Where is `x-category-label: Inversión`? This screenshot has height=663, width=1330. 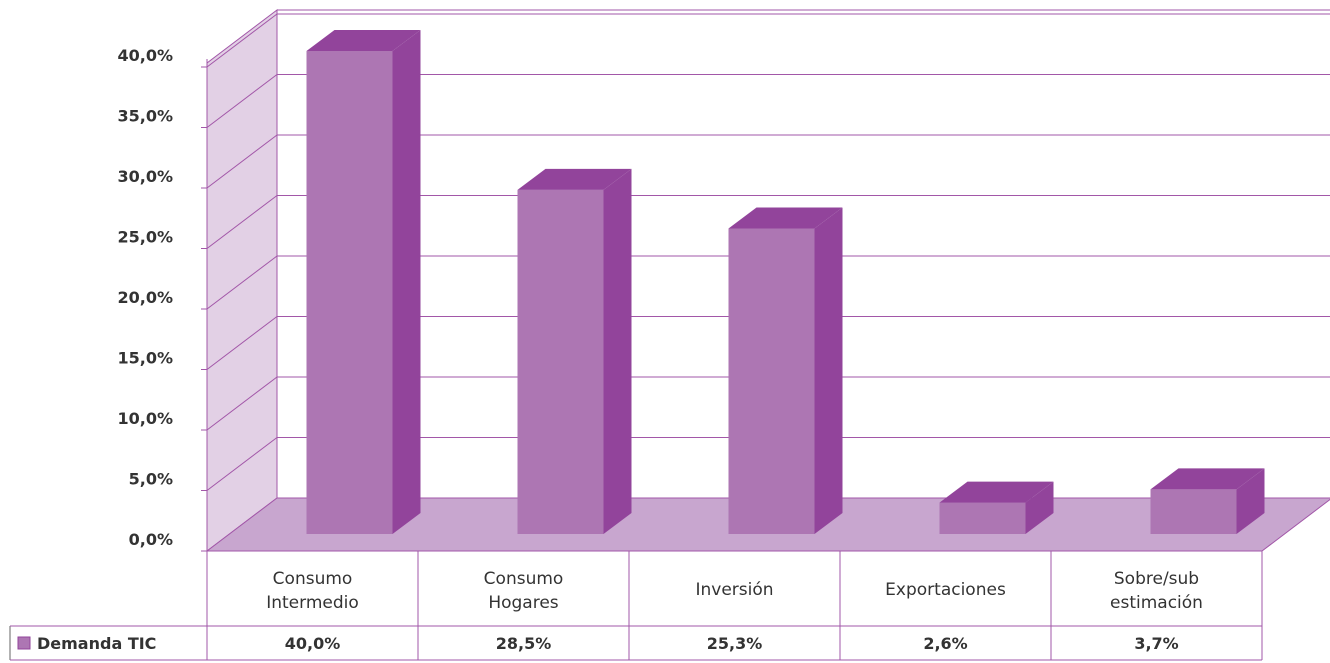
x-category-label: Inversión is located at coordinates (734, 590).